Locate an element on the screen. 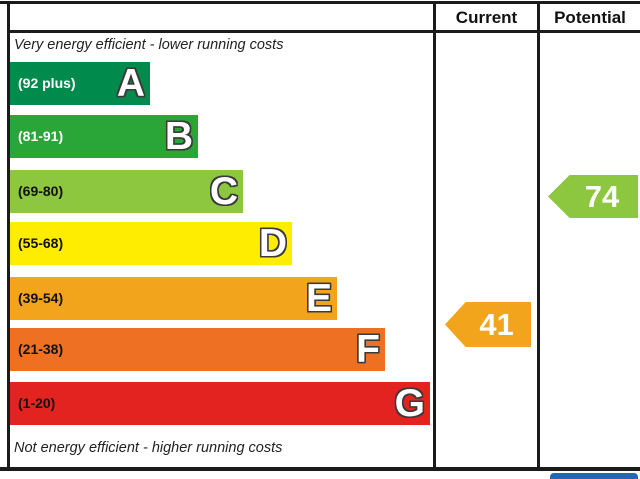  current-column-header: Current is located at coordinates (486, 17).